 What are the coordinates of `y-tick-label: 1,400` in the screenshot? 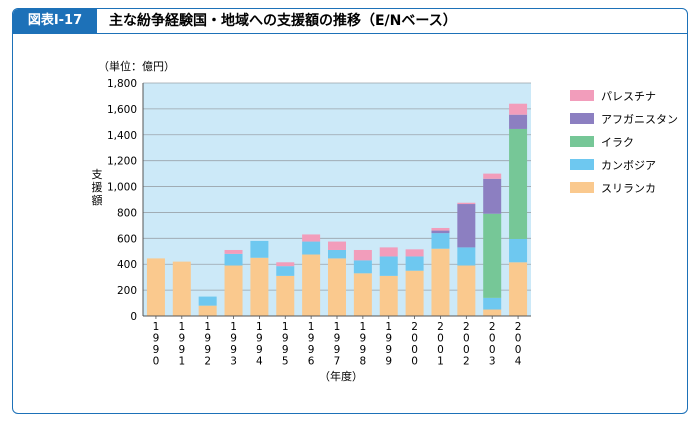 It's located at (122, 136).